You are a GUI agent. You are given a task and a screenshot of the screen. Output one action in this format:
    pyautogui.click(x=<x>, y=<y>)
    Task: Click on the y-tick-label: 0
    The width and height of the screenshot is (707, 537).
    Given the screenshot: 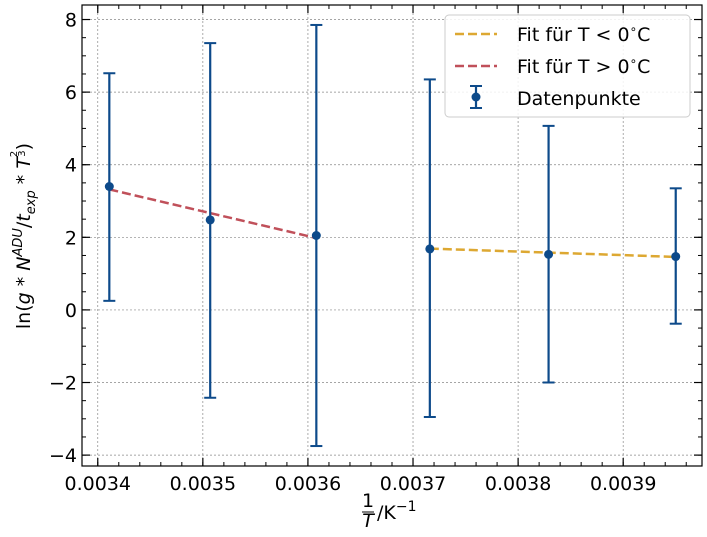 What is the action you would take?
    pyautogui.click(x=71, y=311)
    